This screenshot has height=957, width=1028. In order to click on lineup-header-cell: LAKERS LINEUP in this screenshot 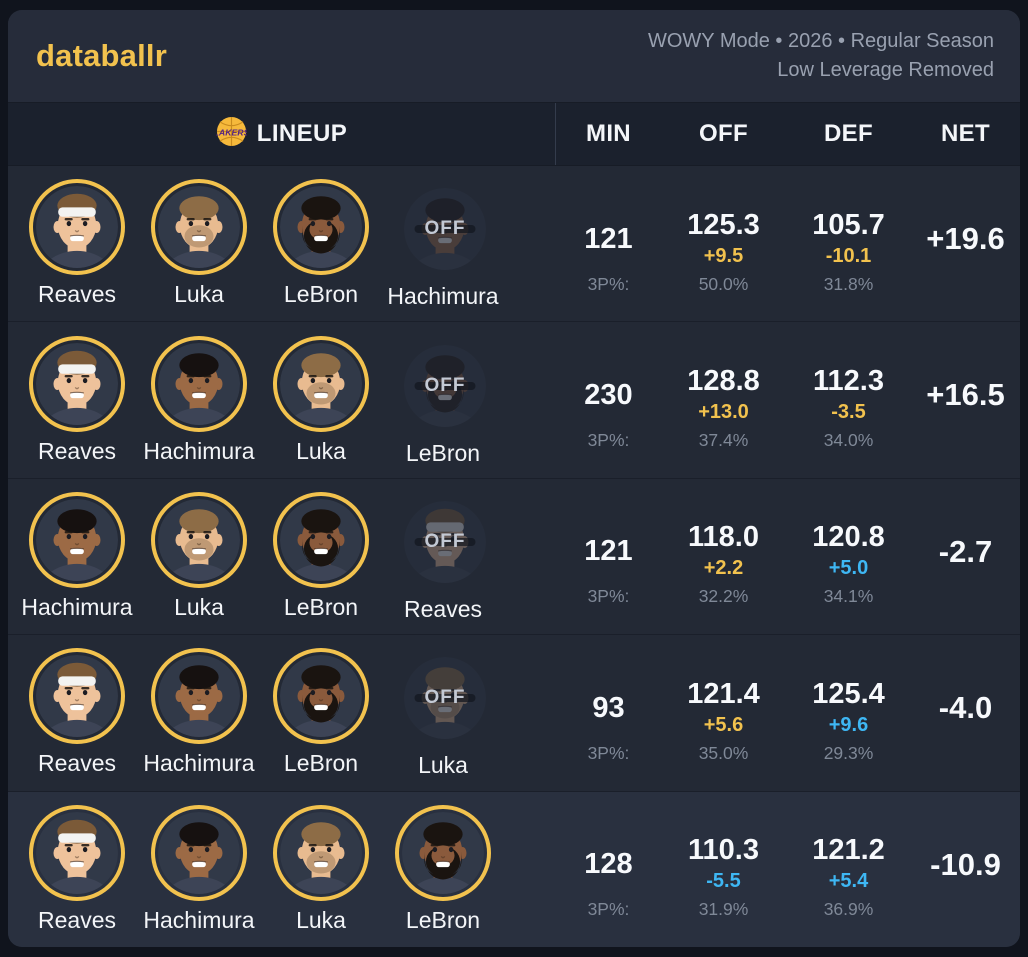, I will do `click(282, 134)`.